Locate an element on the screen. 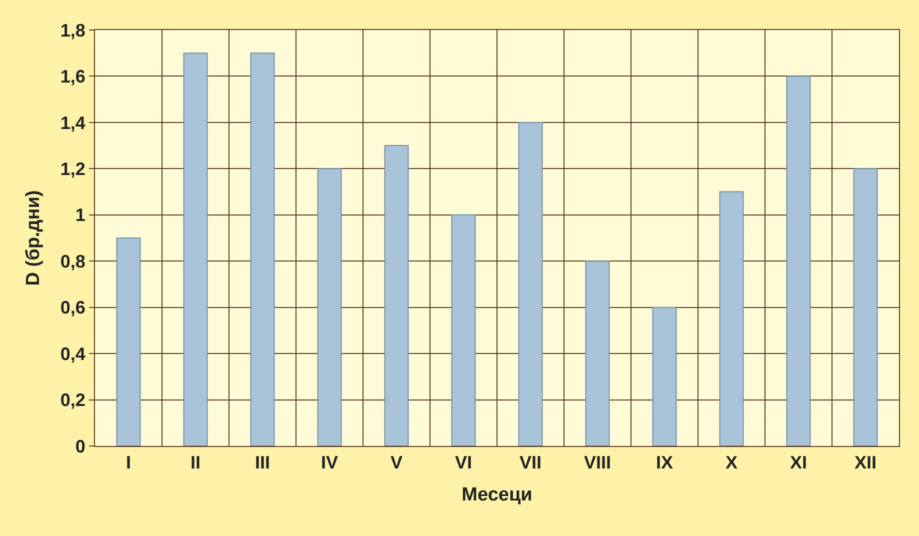 The height and width of the screenshot is (536, 919). x-tick-label: X is located at coordinates (731, 462).